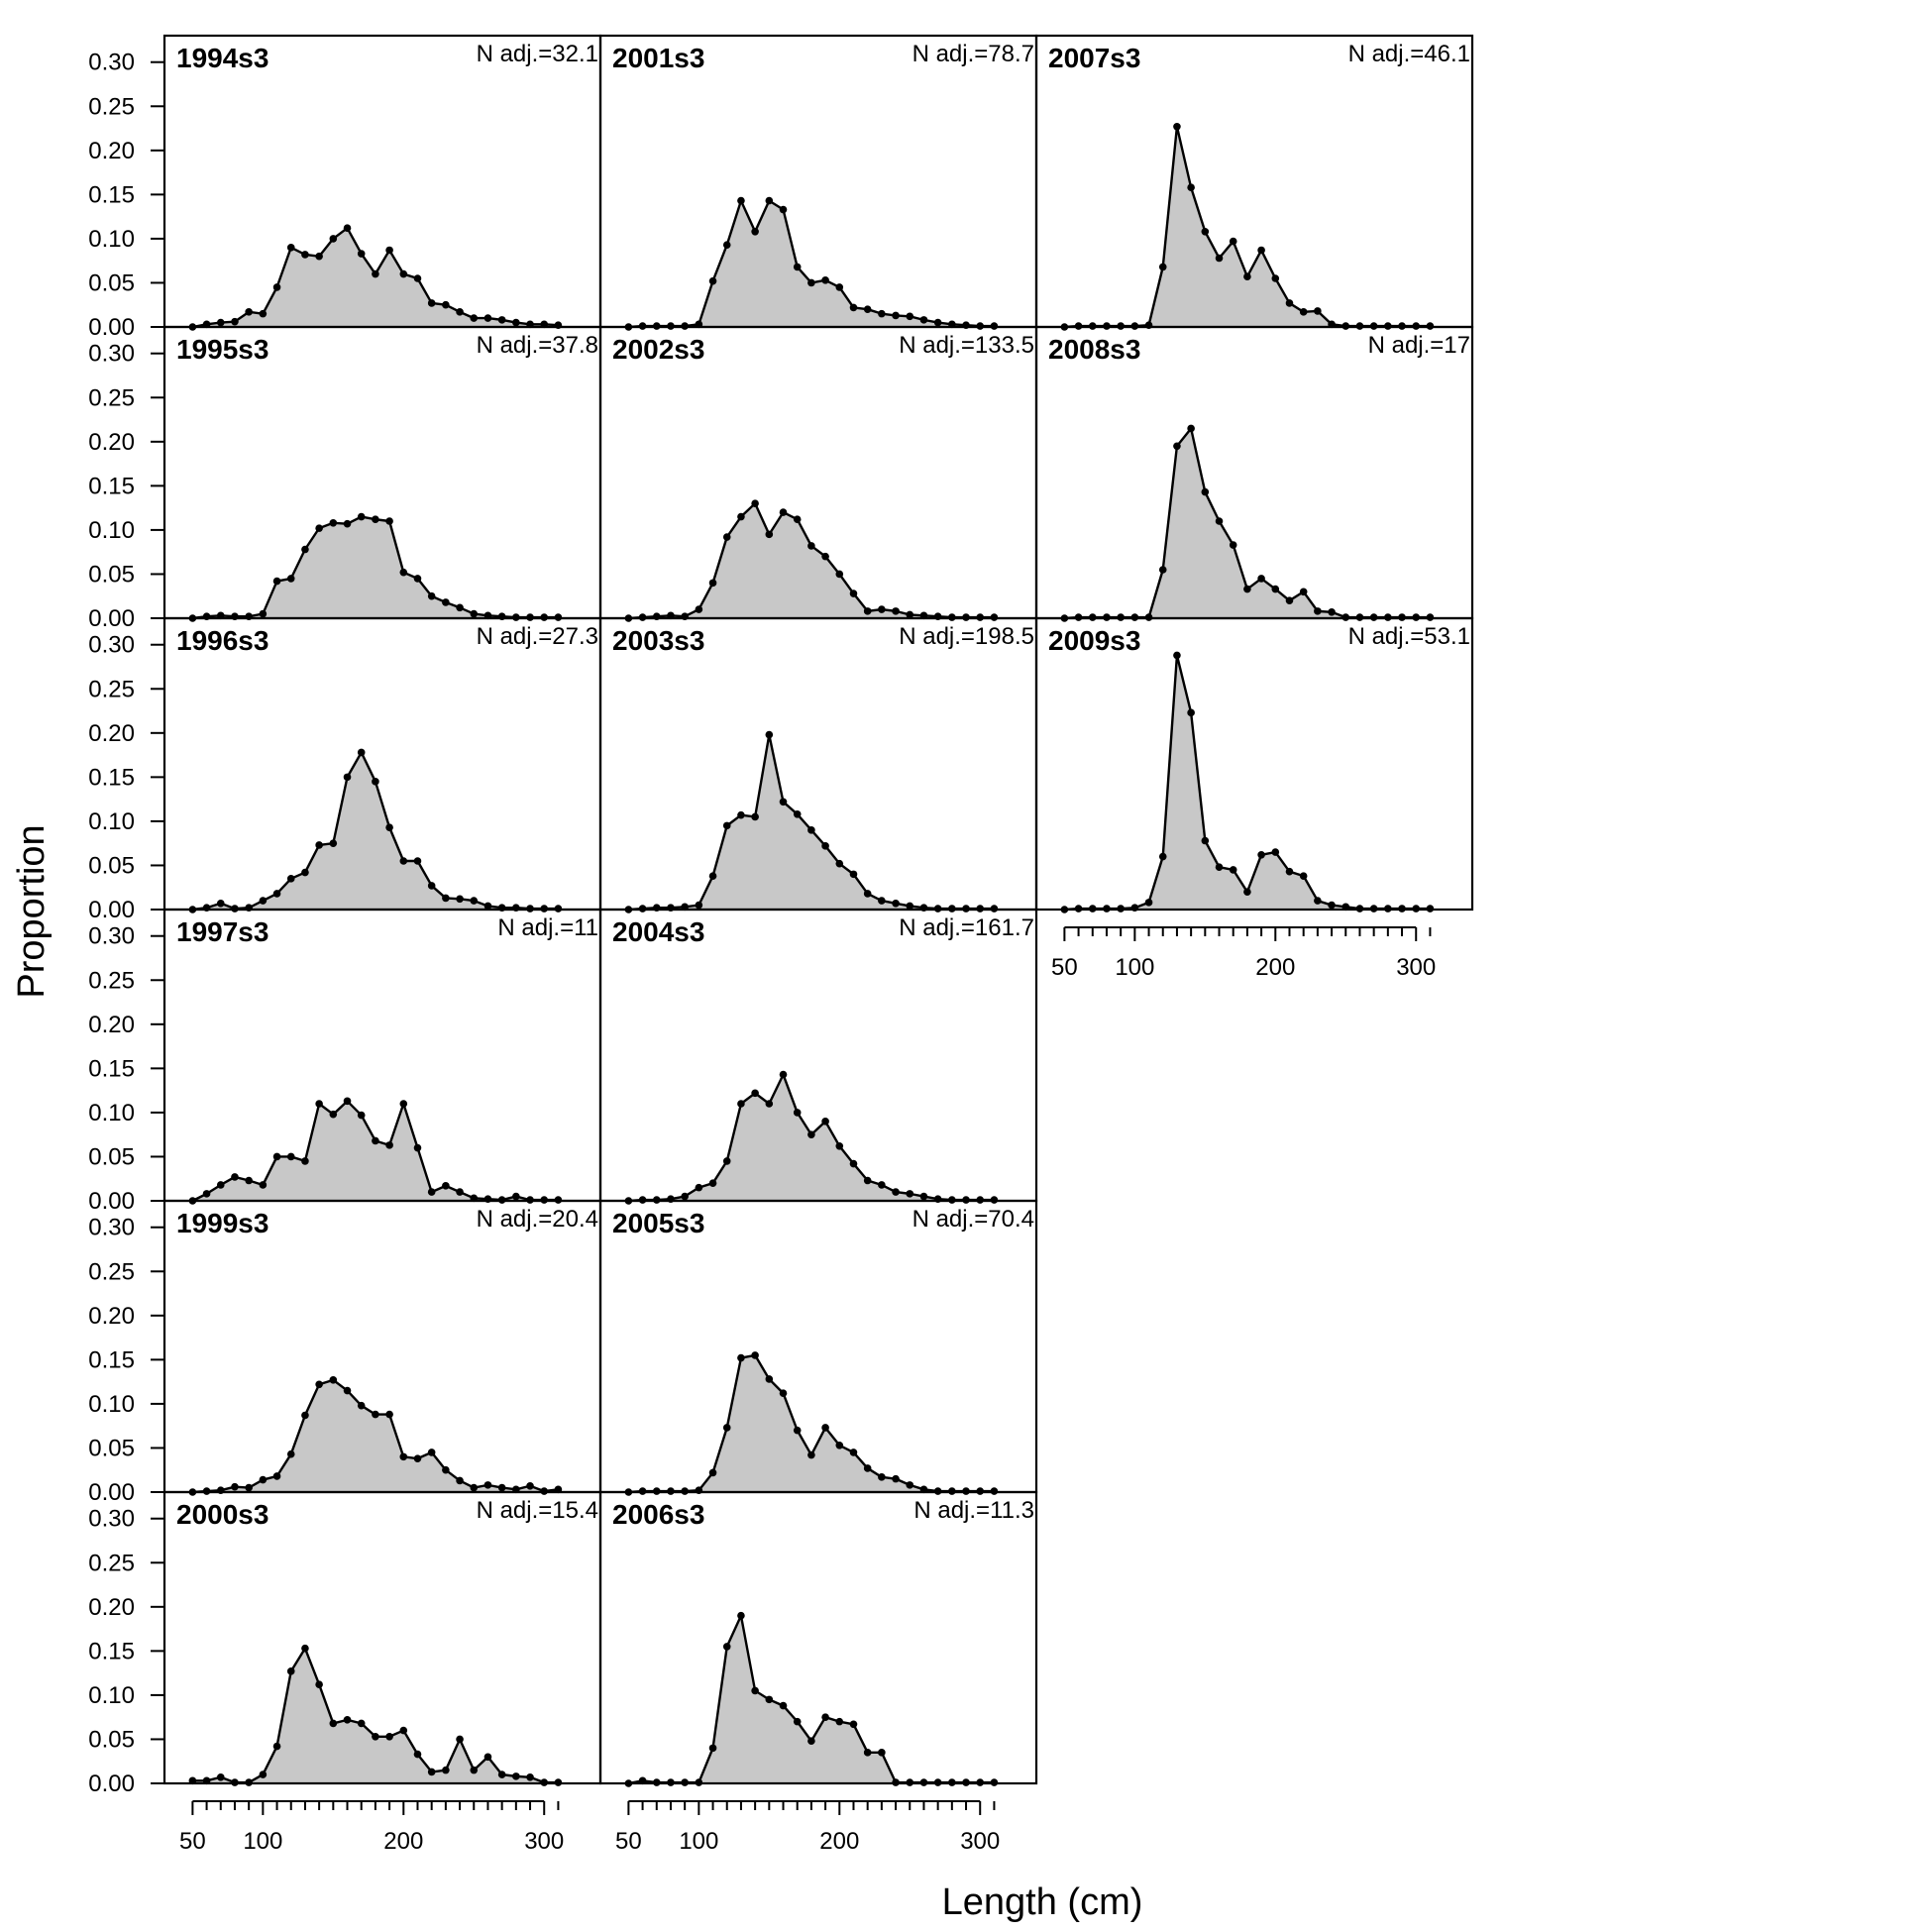  What do you see at coordinates (1409, 54) in the screenshot?
I see `panel-n-label: N adj.=46.1` at bounding box center [1409, 54].